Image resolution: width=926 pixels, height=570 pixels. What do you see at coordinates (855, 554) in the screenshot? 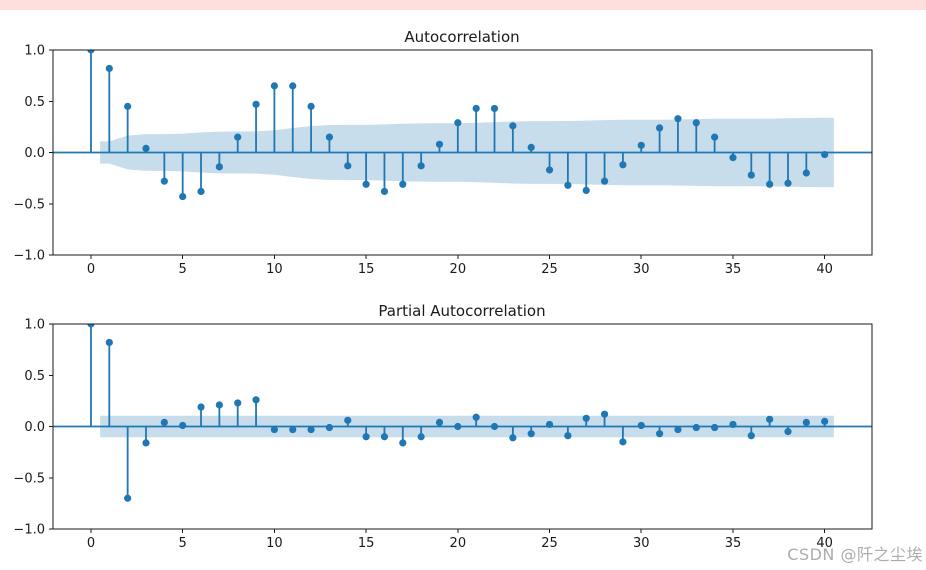
I see `csdn-watermark: CSDN @阡之尘埃` at bounding box center [855, 554].